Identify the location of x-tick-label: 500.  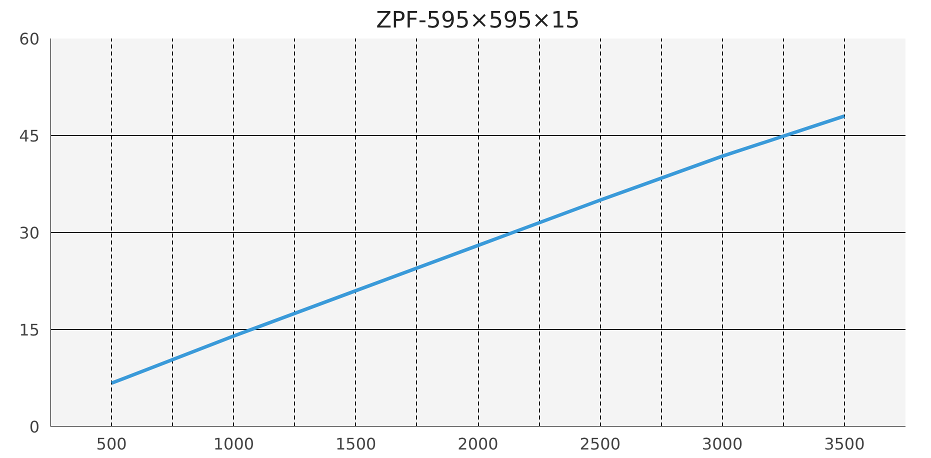
(111, 444).